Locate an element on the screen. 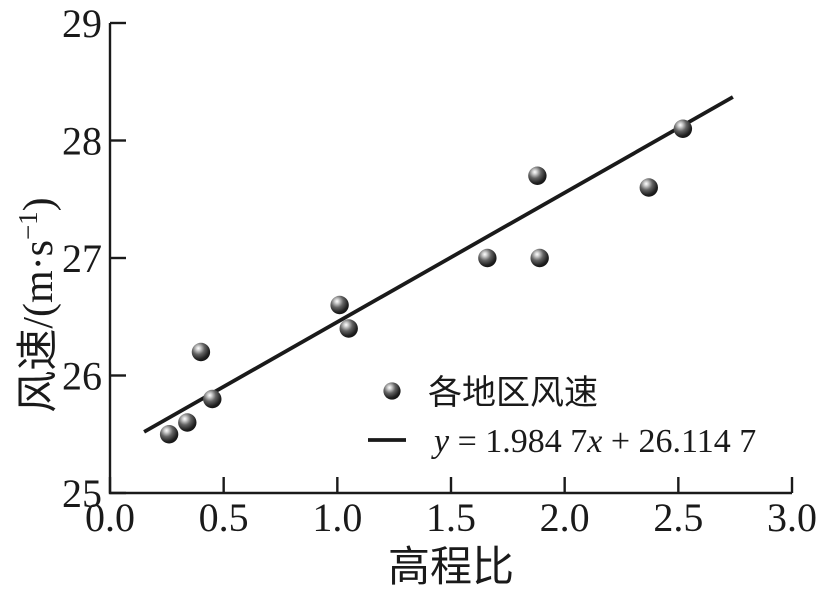 The height and width of the screenshot is (594, 829). legend-series-label: 各地区风速 is located at coordinates (513, 393).